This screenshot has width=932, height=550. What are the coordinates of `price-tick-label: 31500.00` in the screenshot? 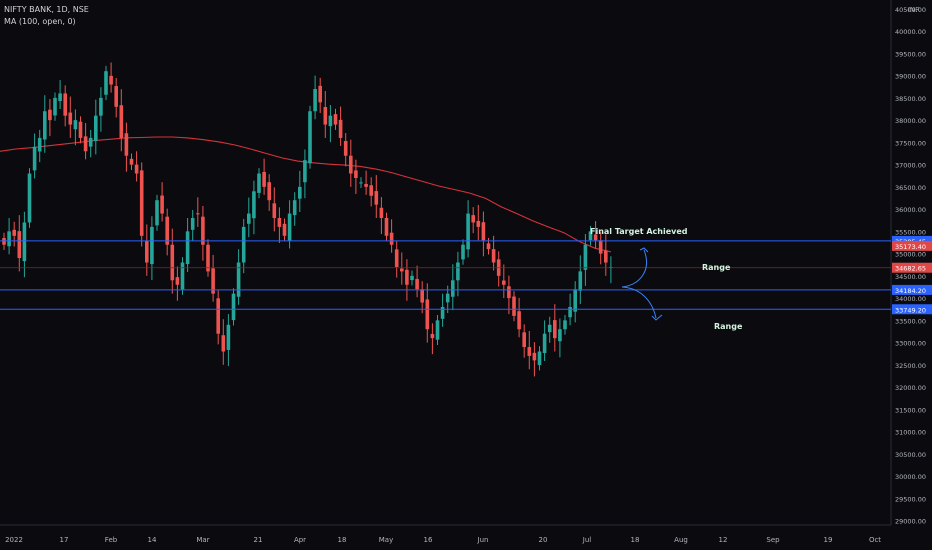 It's located at (910, 410).